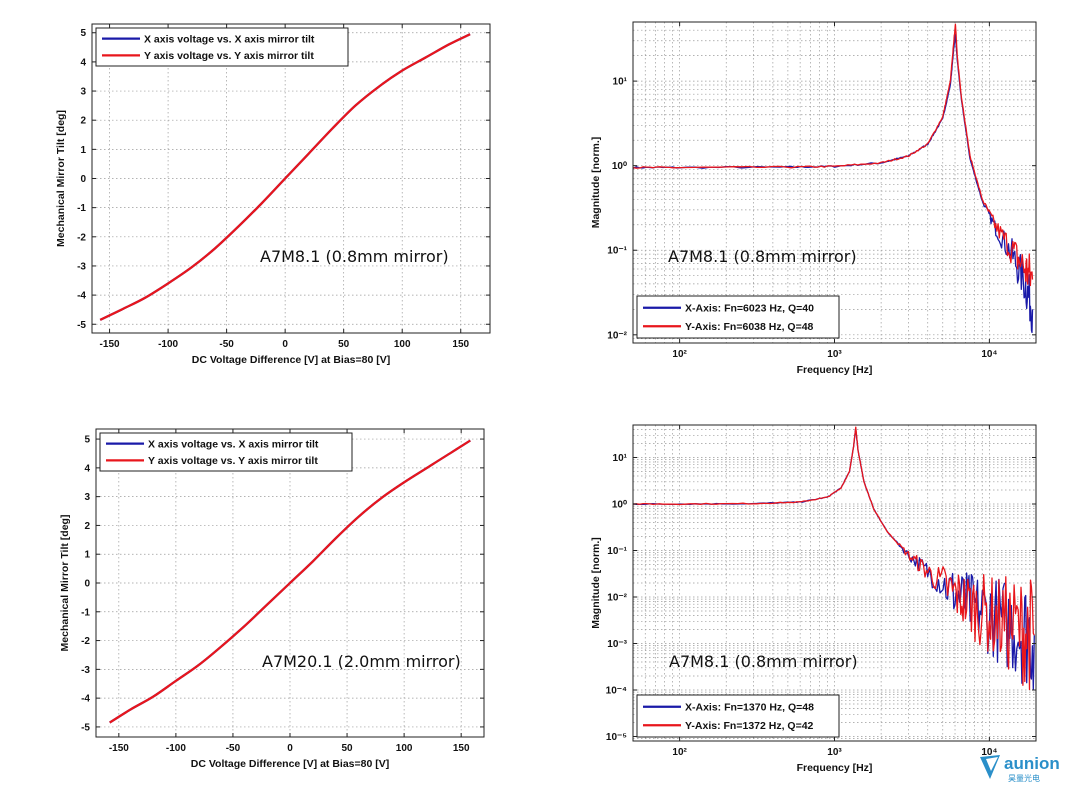 The height and width of the screenshot is (792, 1086). I want to click on legend-label: X-Axis: Fn=6023 Hz, Q=40, so click(749, 309).